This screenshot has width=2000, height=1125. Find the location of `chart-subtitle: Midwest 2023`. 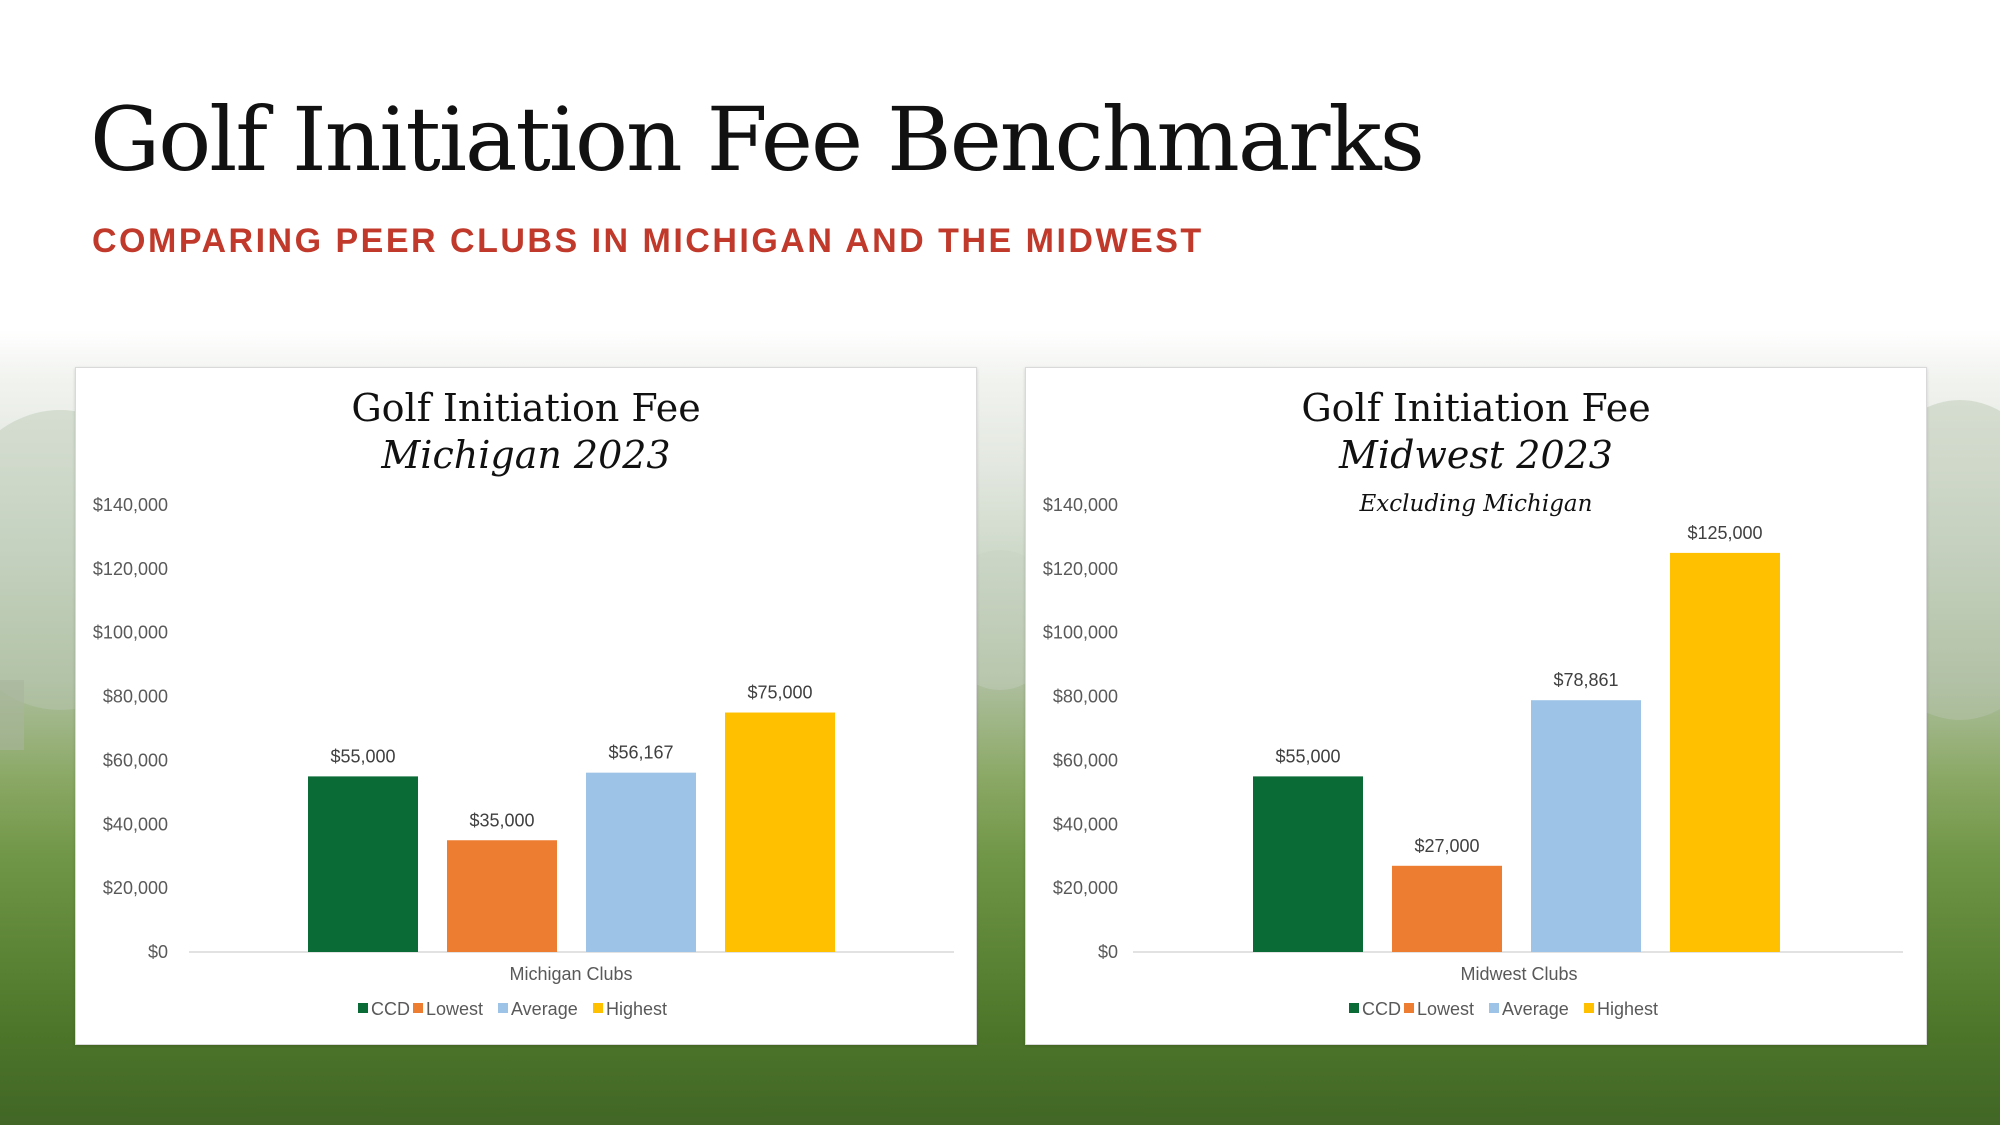

chart-subtitle: Midwest 2023 is located at coordinates (1475, 455).